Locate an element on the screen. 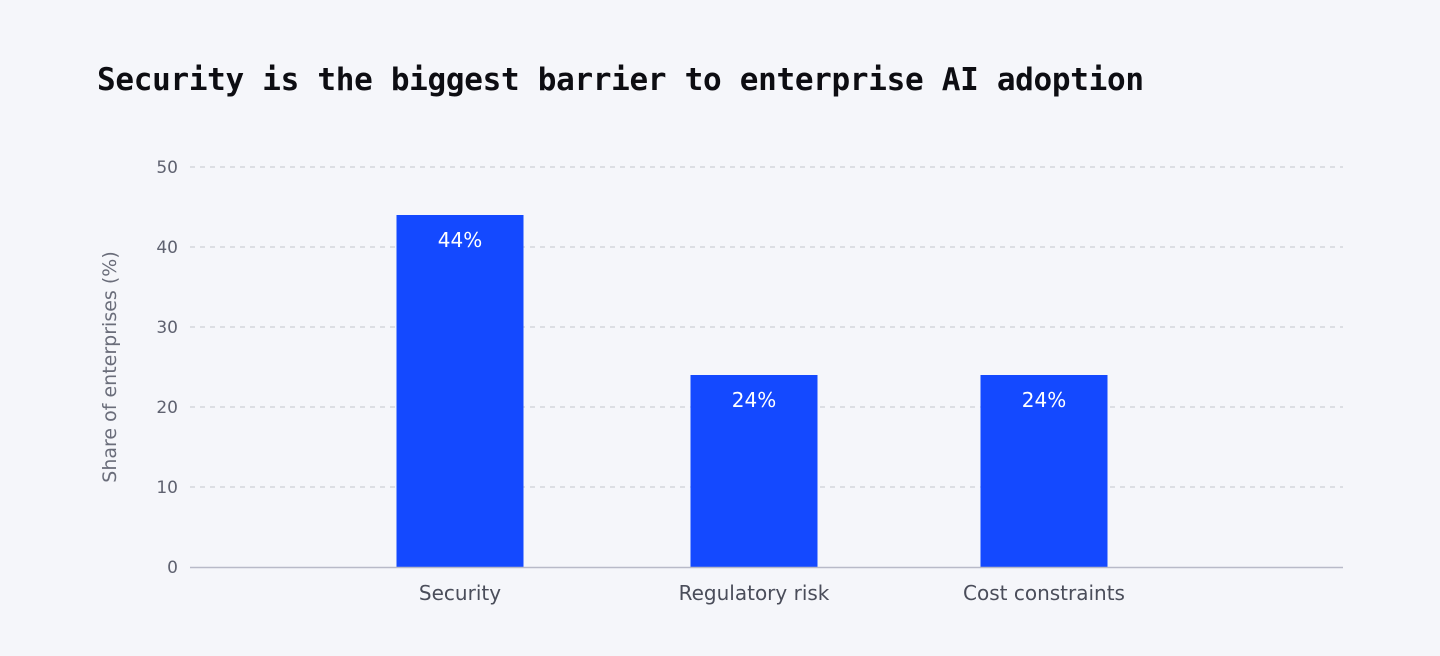 This screenshot has width=1440, height=656. y-tick-label: 0 is located at coordinates (172, 568).